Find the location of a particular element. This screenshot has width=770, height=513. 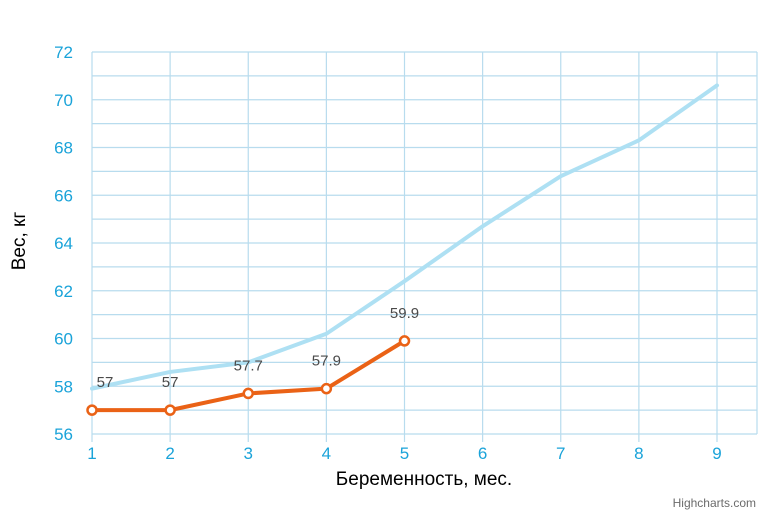

y-tick-label: 60 is located at coordinates (63, 339).